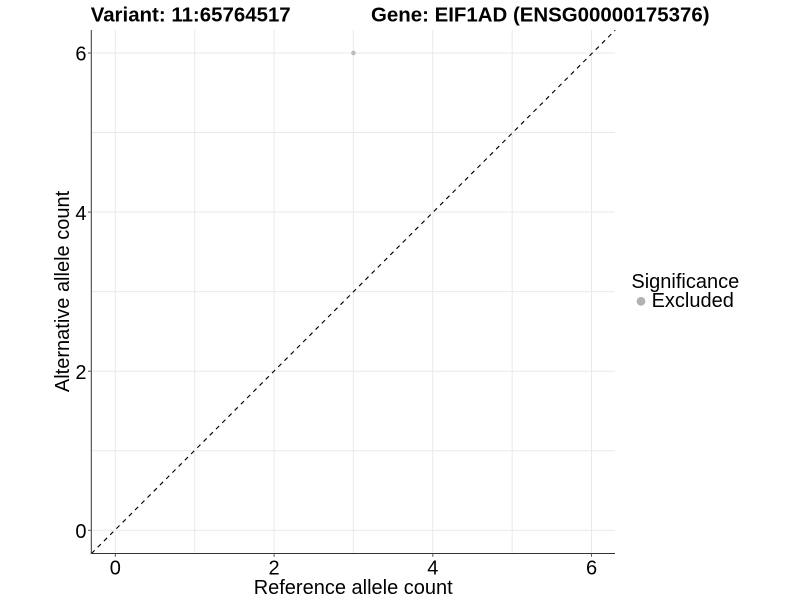 This screenshot has width=800, height=600. What do you see at coordinates (191, 14) in the screenshot?
I see `svg-text: Variant: 11:65764517` at bounding box center [191, 14].